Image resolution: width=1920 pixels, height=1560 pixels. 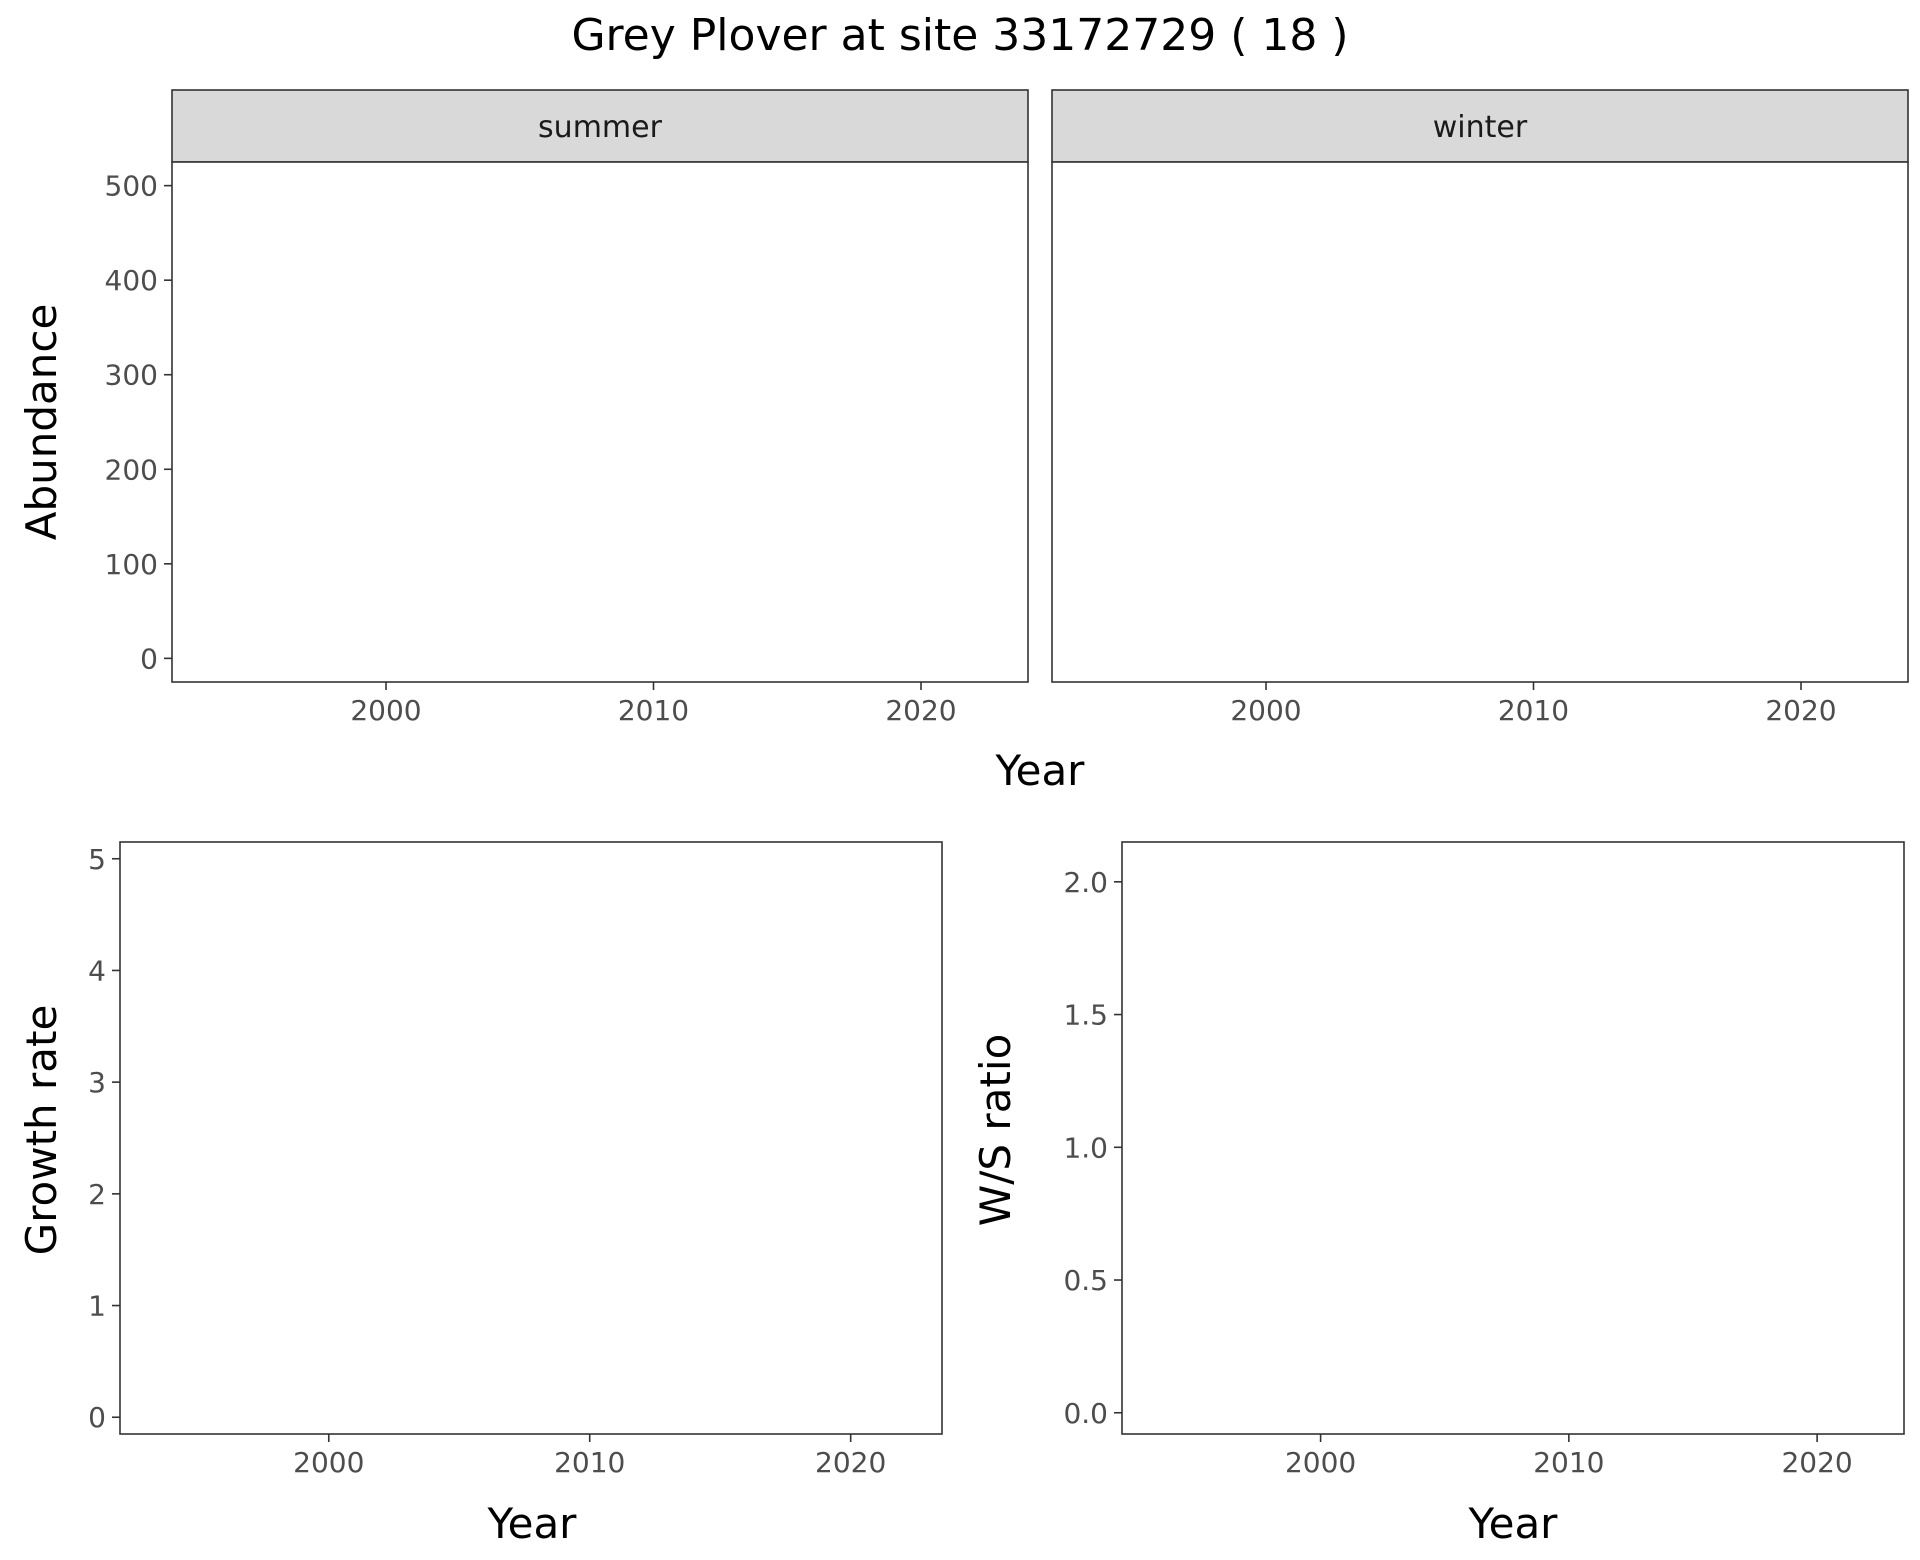 I want to click on winter-panel-border, so click(x=1480, y=422).